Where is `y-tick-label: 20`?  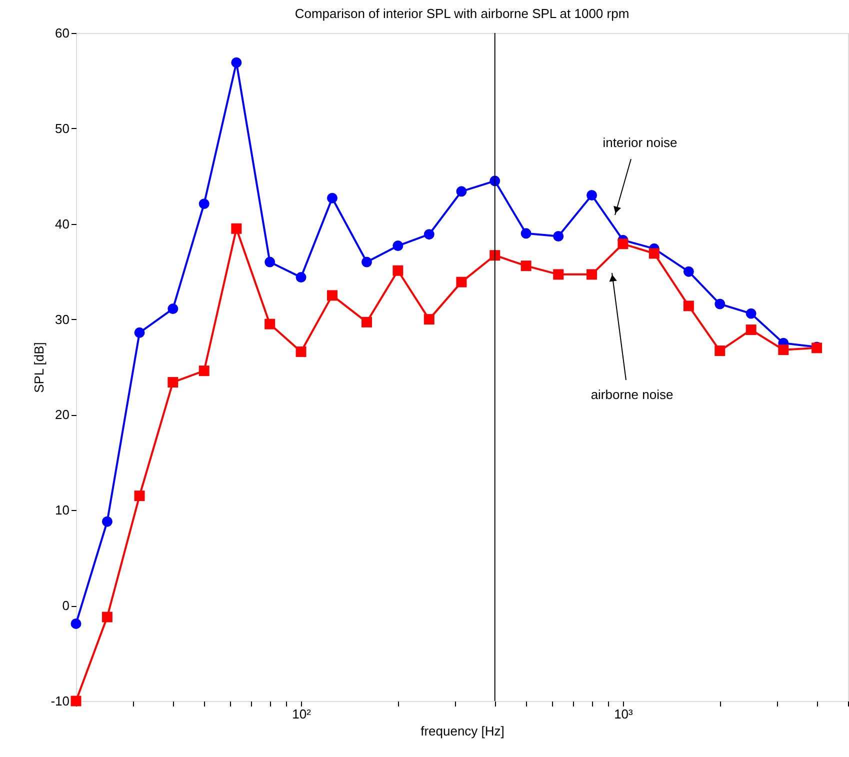
y-tick-label: 20 is located at coordinates (62, 414).